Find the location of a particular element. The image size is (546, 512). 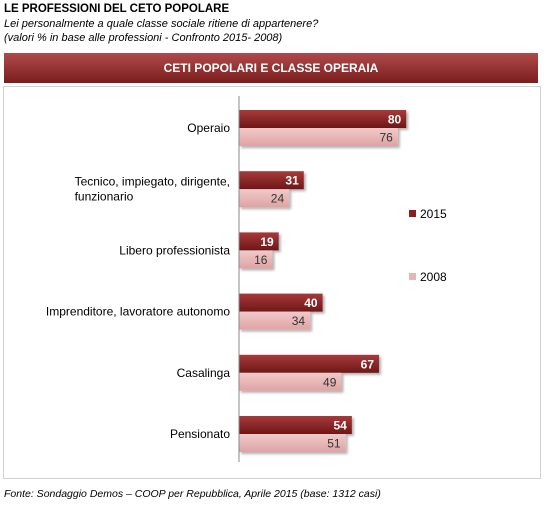

category-label: Operaio is located at coordinates (208, 128).